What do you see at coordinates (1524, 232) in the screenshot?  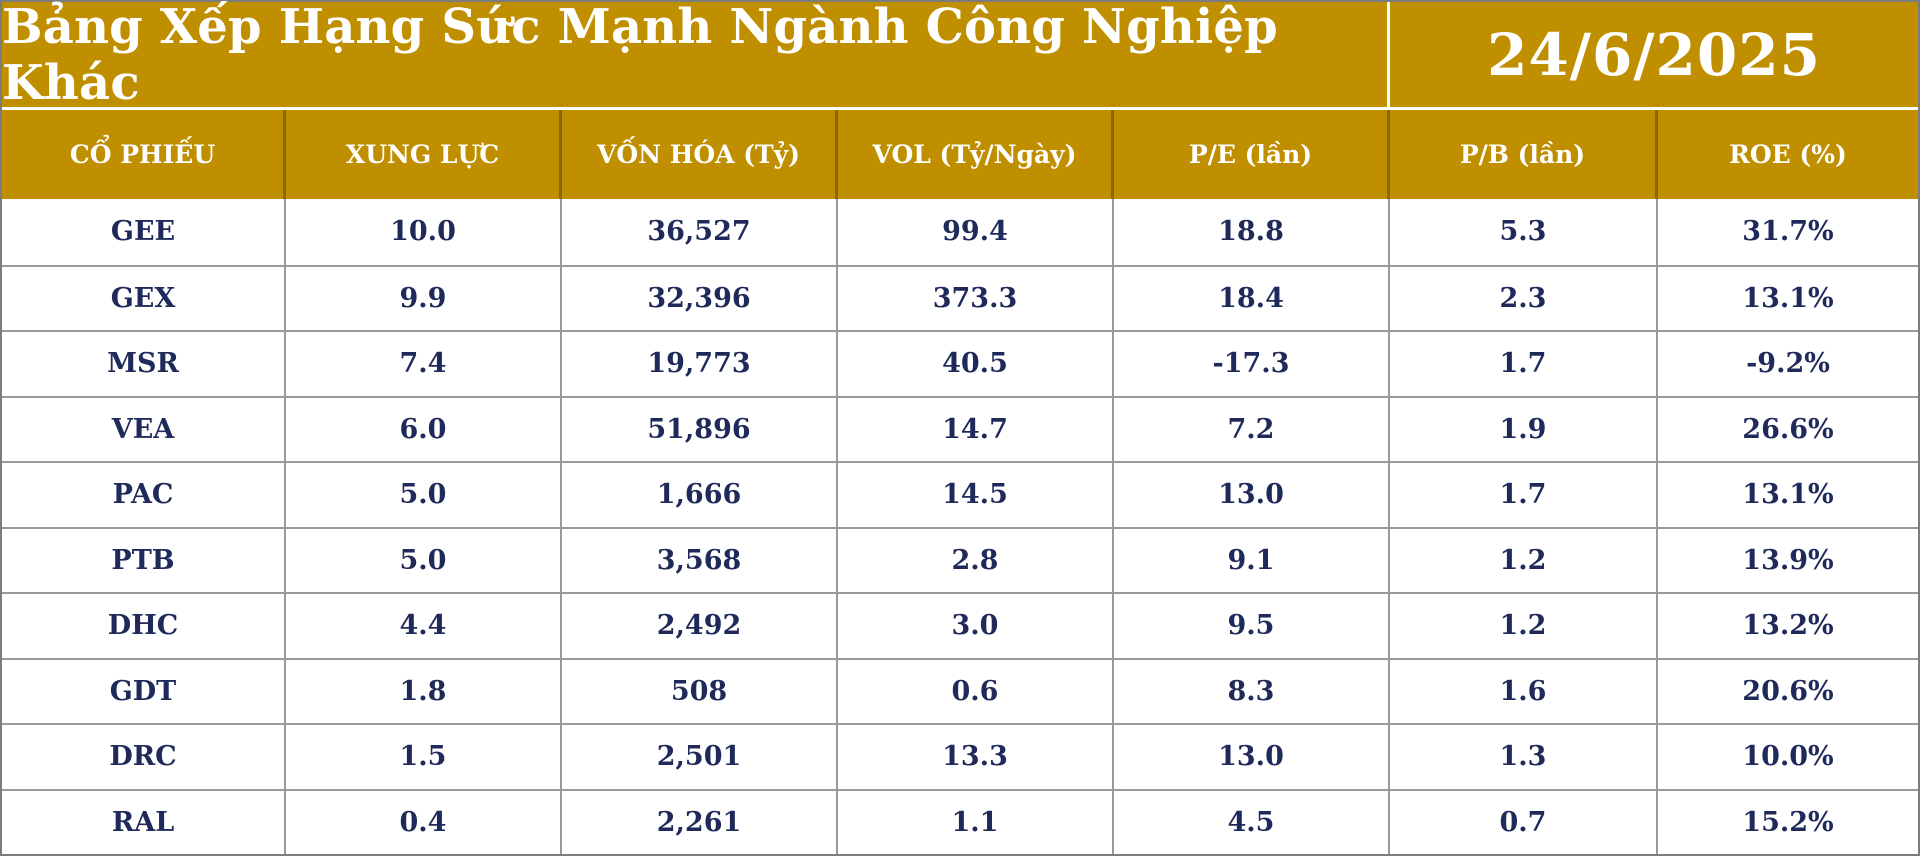 I see `cell-pb: 5.3` at bounding box center [1524, 232].